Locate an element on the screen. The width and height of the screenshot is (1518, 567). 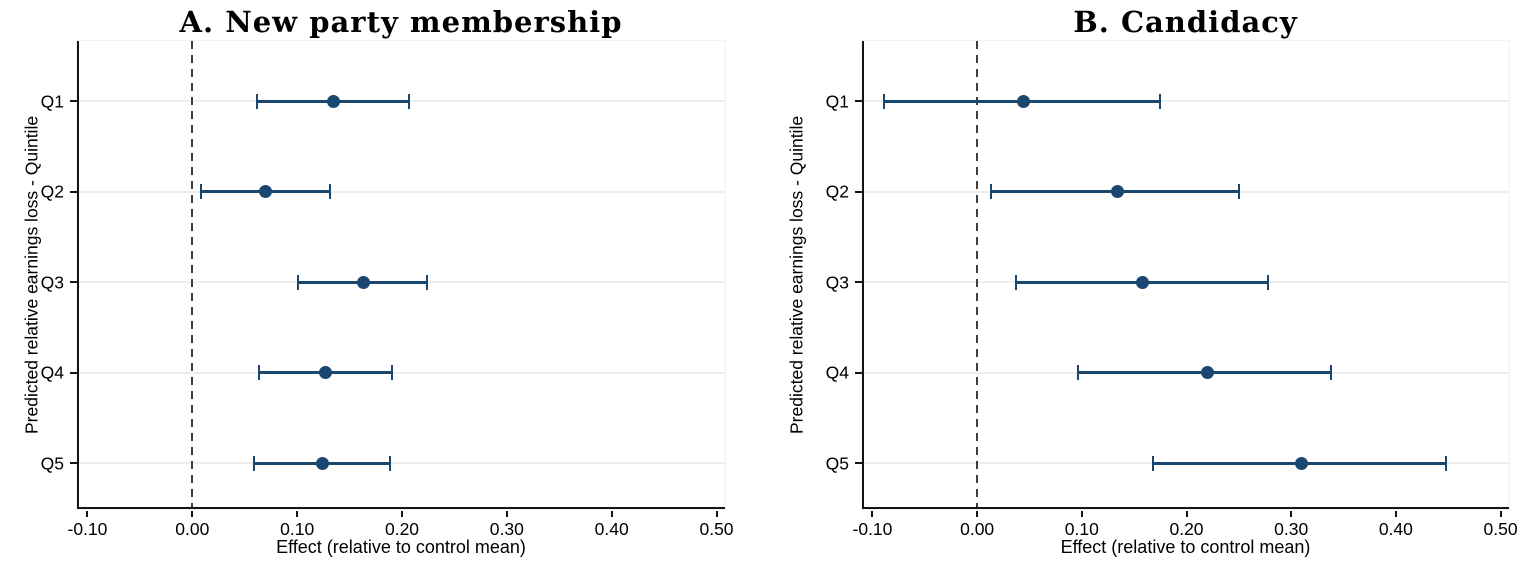
panel-a-x-axis-label: Effect (relative to control mean) is located at coordinates (401, 547).